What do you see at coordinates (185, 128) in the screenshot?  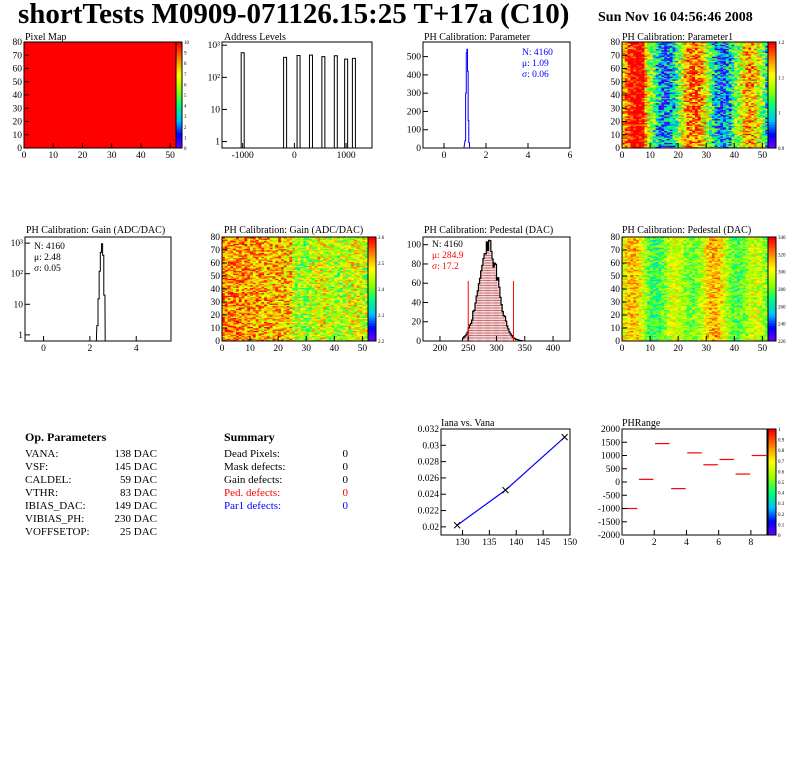 I see `palette-tick-label: 2` at bounding box center [185, 128].